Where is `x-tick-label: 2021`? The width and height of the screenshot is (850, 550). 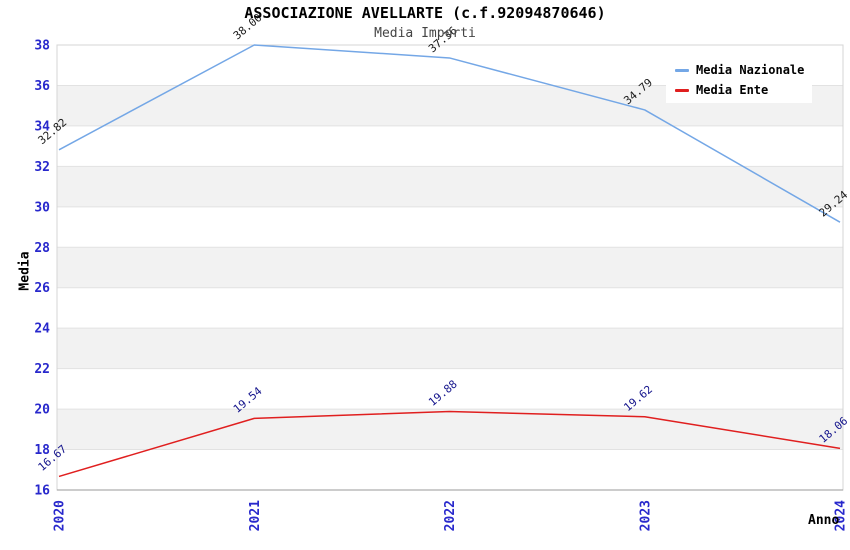
x-tick-label: 2021 is located at coordinates (255, 515).